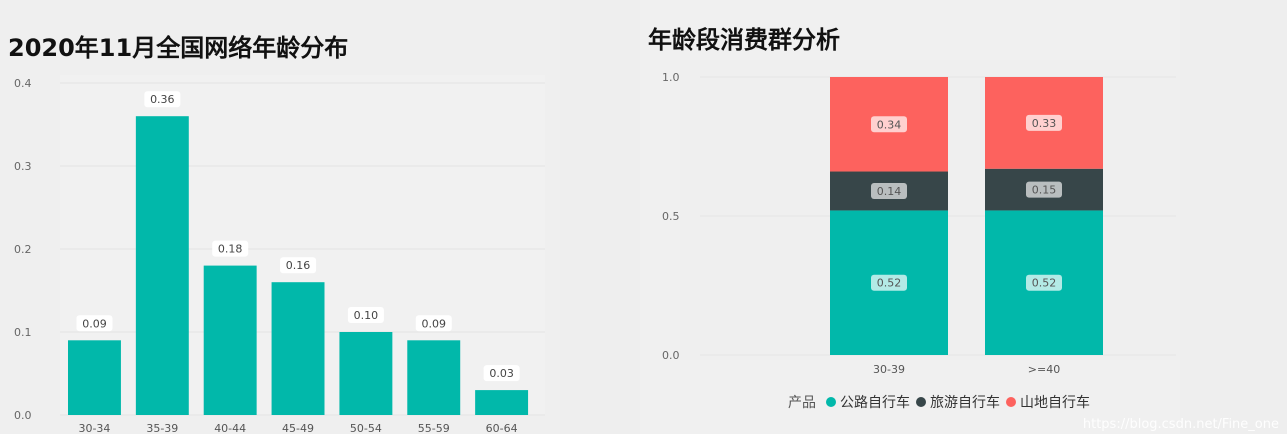 The height and width of the screenshot is (434, 1287). I want to click on legend-label-road-bike: 公路自行车, so click(875, 403).